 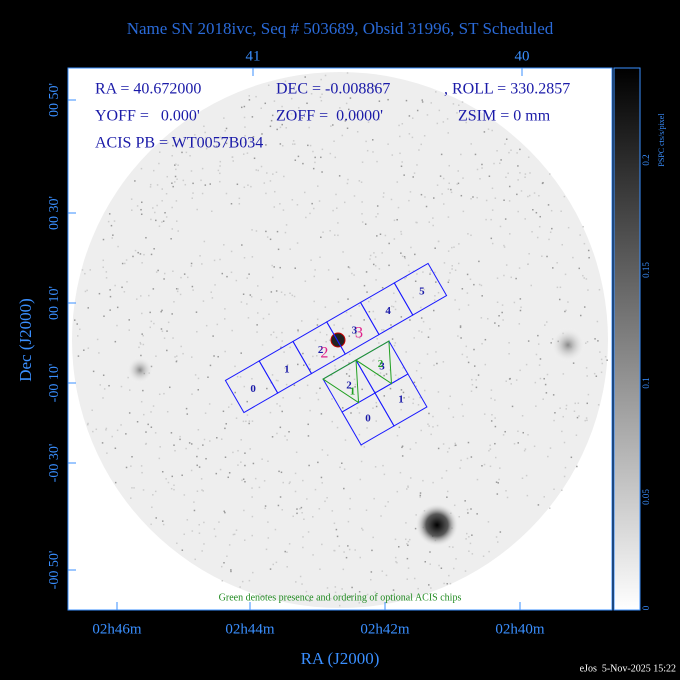 What do you see at coordinates (25, 340) in the screenshot?
I see `y-axis-label: Dec (J2000)` at bounding box center [25, 340].